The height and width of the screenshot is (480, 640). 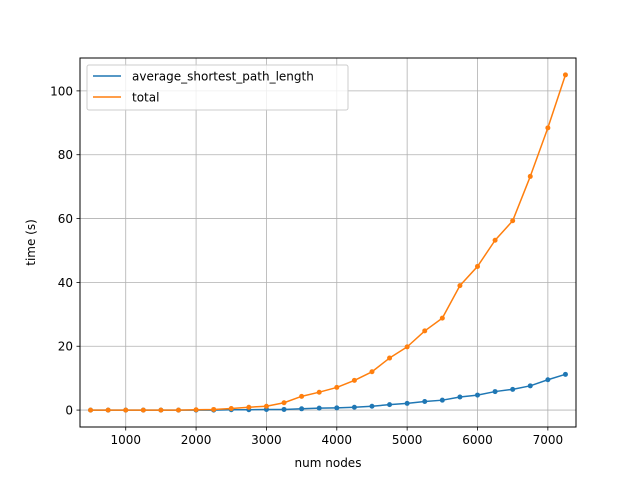 I want to click on y-tick-label: 40, so click(x=65, y=283).